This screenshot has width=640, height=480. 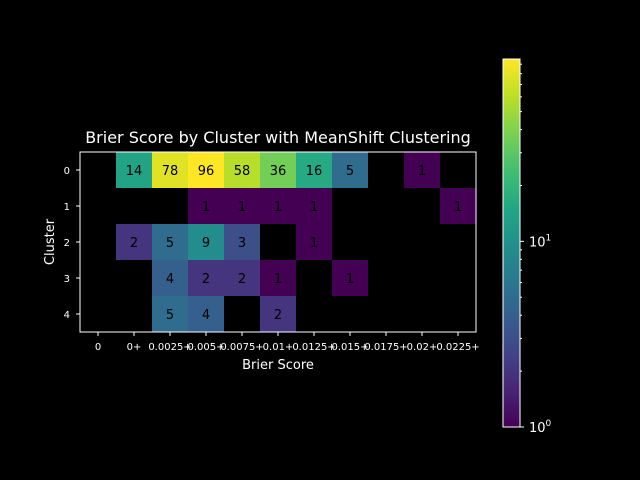 What do you see at coordinates (50, 241) in the screenshot?
I see `y-axis-title: Cluster` at bounding box center [50, 241].